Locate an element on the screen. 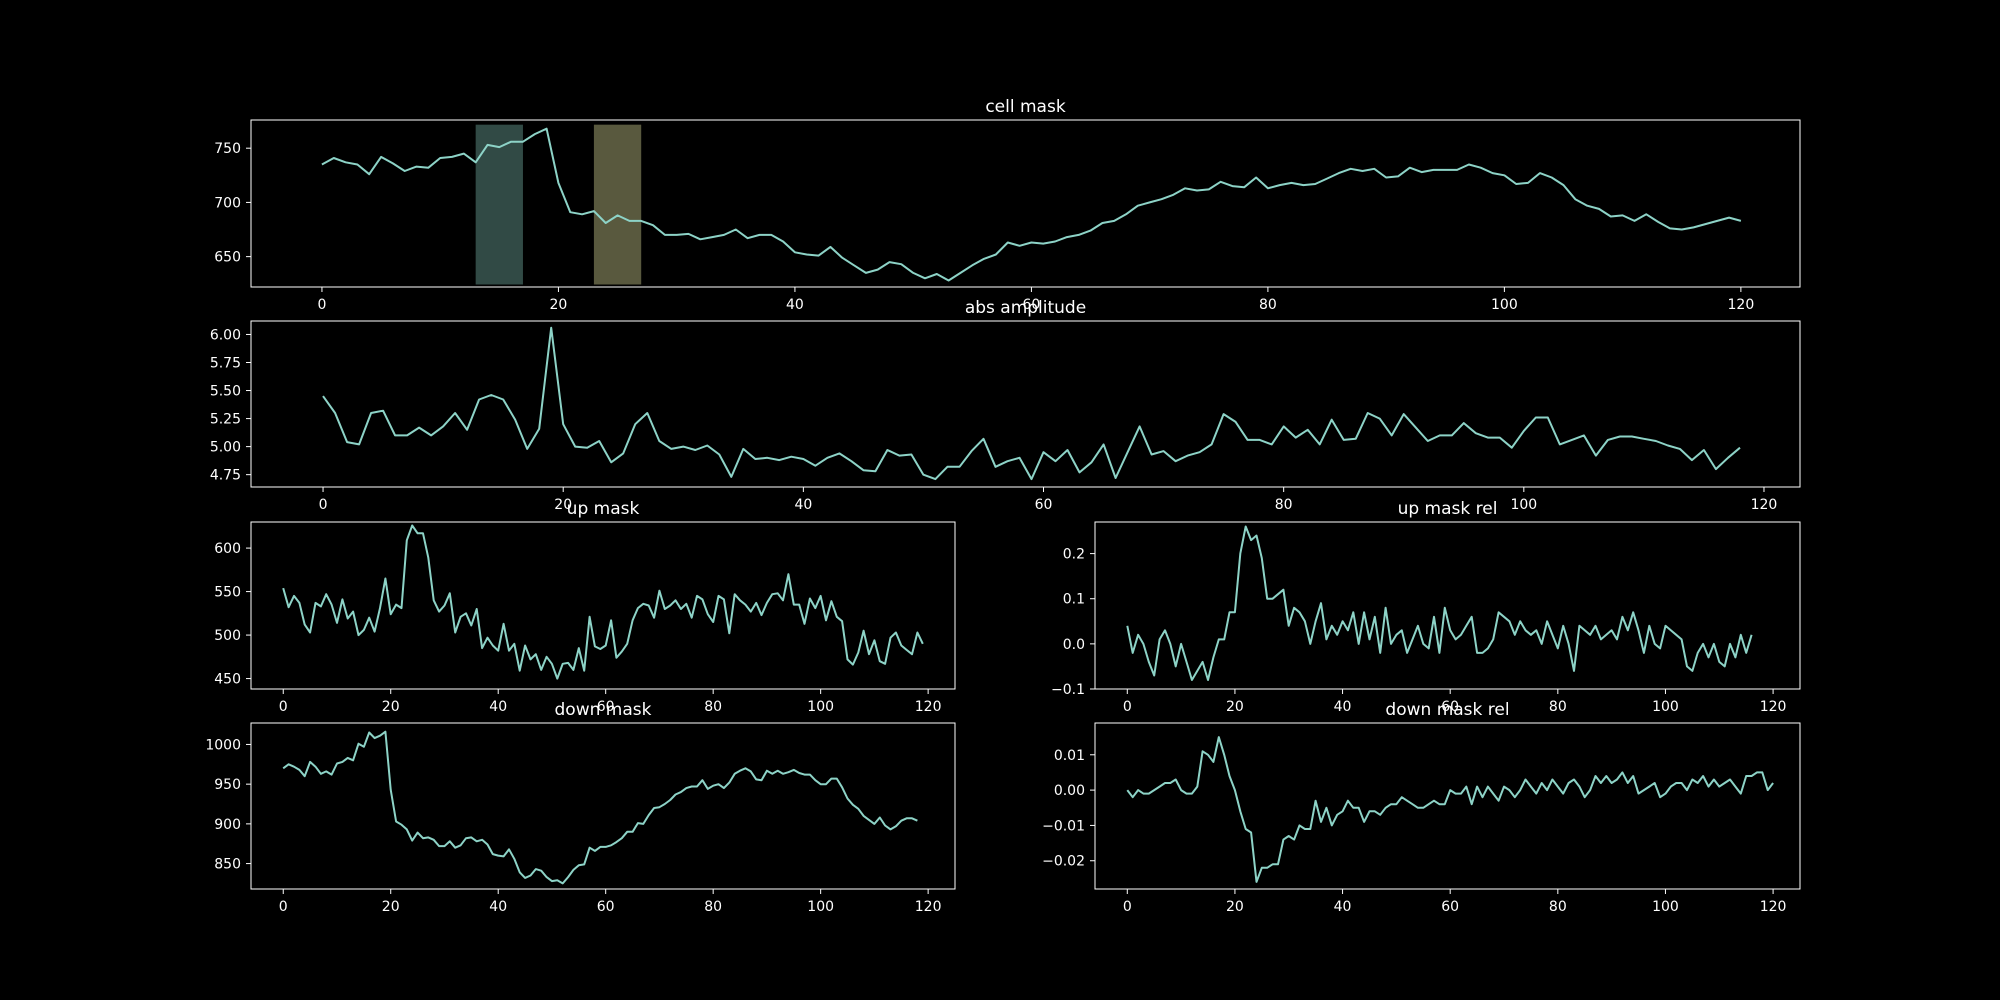  y-tick-label: 0.01 is located at coordinates (1069, 756).